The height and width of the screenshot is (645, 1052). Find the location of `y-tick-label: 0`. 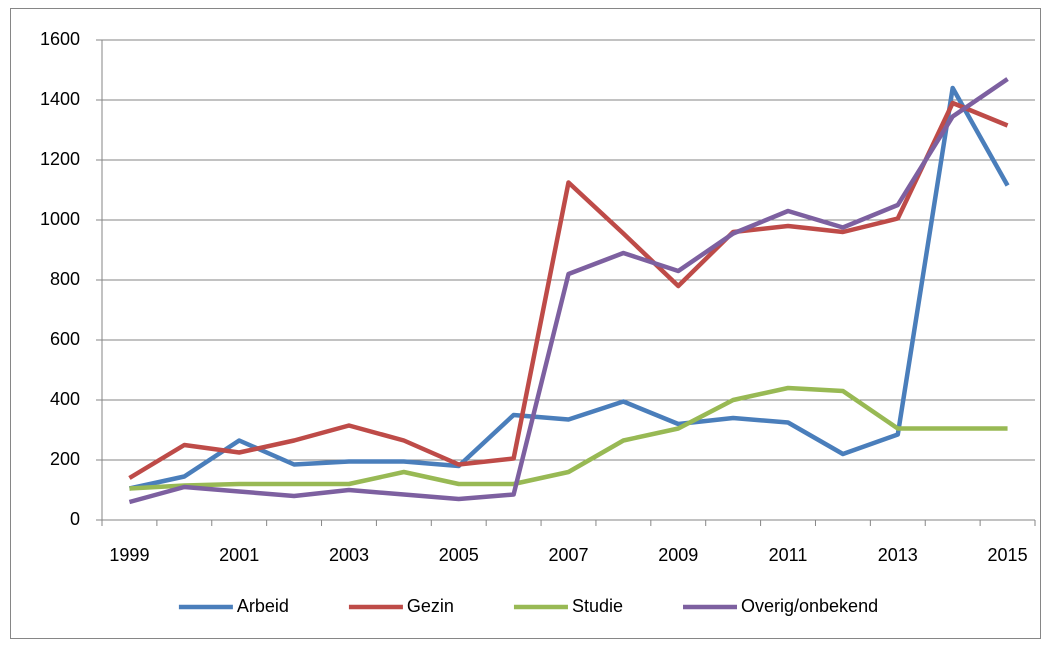

y-tick-label: 0 is located at coordinates (75, 519).